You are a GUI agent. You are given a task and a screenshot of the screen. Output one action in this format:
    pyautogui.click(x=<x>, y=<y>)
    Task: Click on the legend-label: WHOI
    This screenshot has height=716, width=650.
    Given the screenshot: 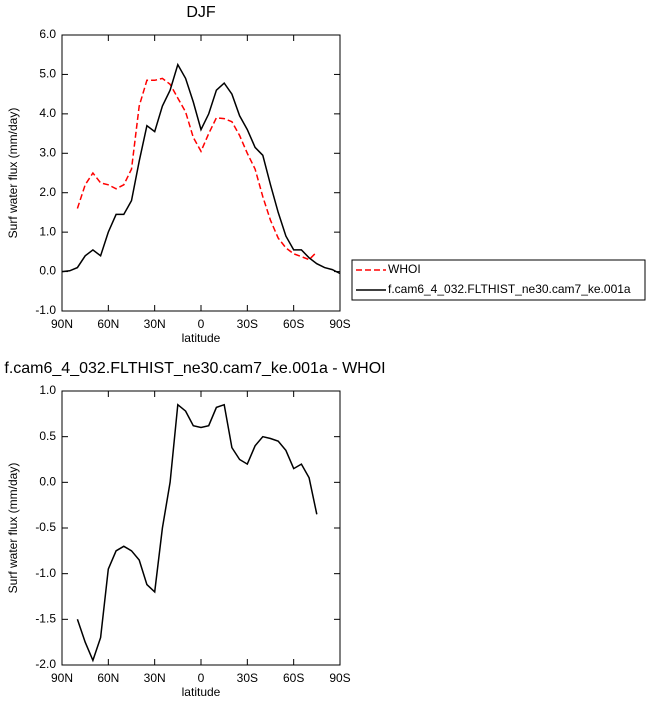 What is the action you would take?
    pyautogui.click(x=404, y=269)
    